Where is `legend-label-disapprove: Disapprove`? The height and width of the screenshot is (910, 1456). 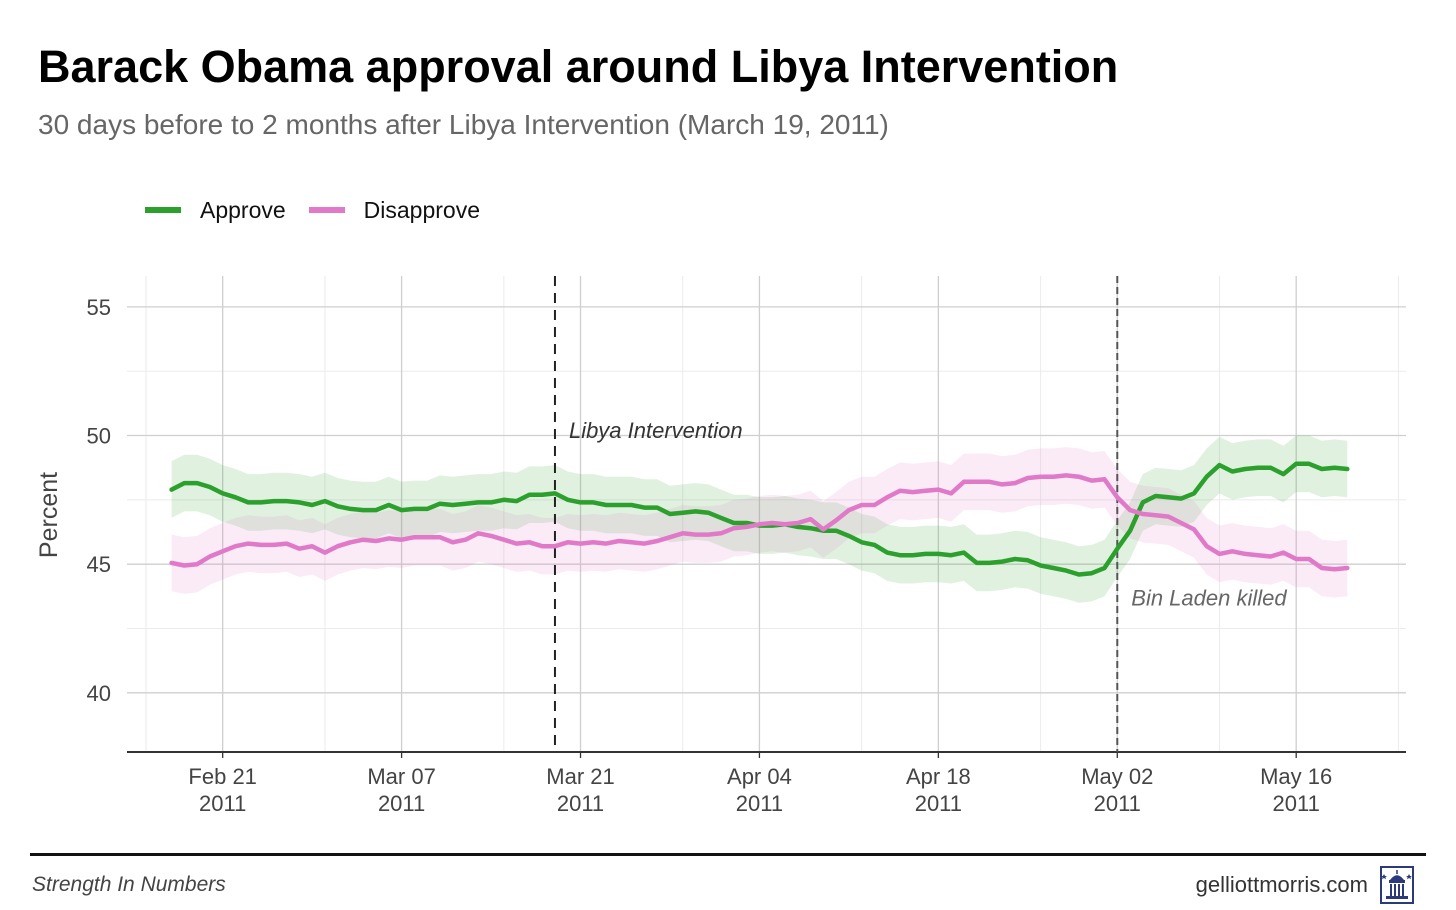 legend-label-disapprove: Disapprove is located at coordinates (422, 209).